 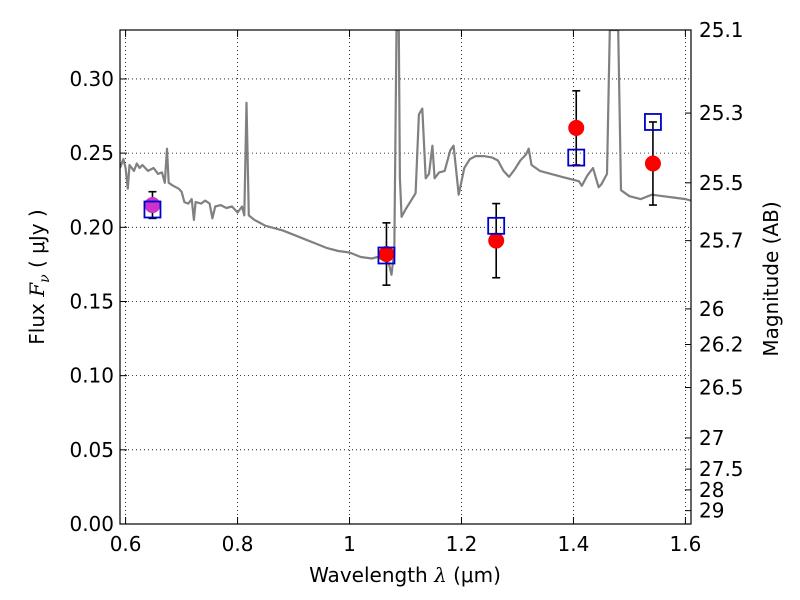 What do you see at coordinates (126, 544) in the screenshot?
I see `x-tick-label: 0.6` at bounding box center [126, 544].